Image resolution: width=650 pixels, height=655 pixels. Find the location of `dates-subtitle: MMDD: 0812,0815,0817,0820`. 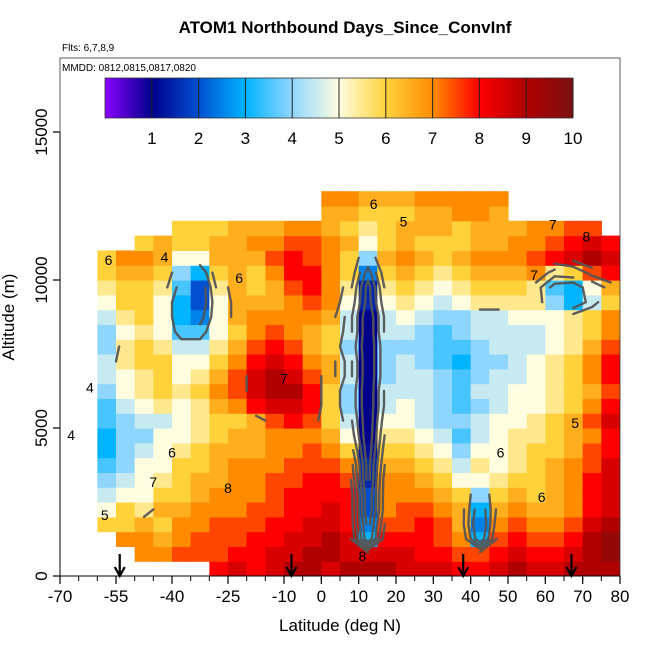

dates-subtitle: MMDD: 0812,0815,0817,0820 is located at coordinates (129, 68).